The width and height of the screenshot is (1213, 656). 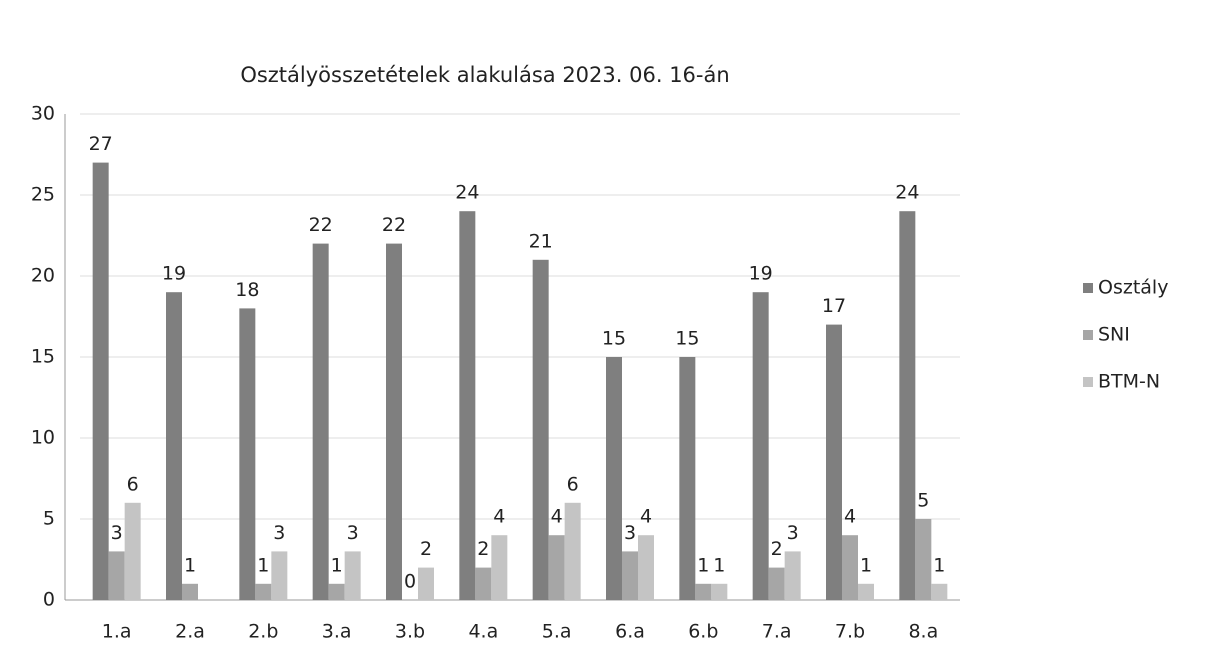 I want to click on x-tick-label: 3.b, so click(x=410, y=632).